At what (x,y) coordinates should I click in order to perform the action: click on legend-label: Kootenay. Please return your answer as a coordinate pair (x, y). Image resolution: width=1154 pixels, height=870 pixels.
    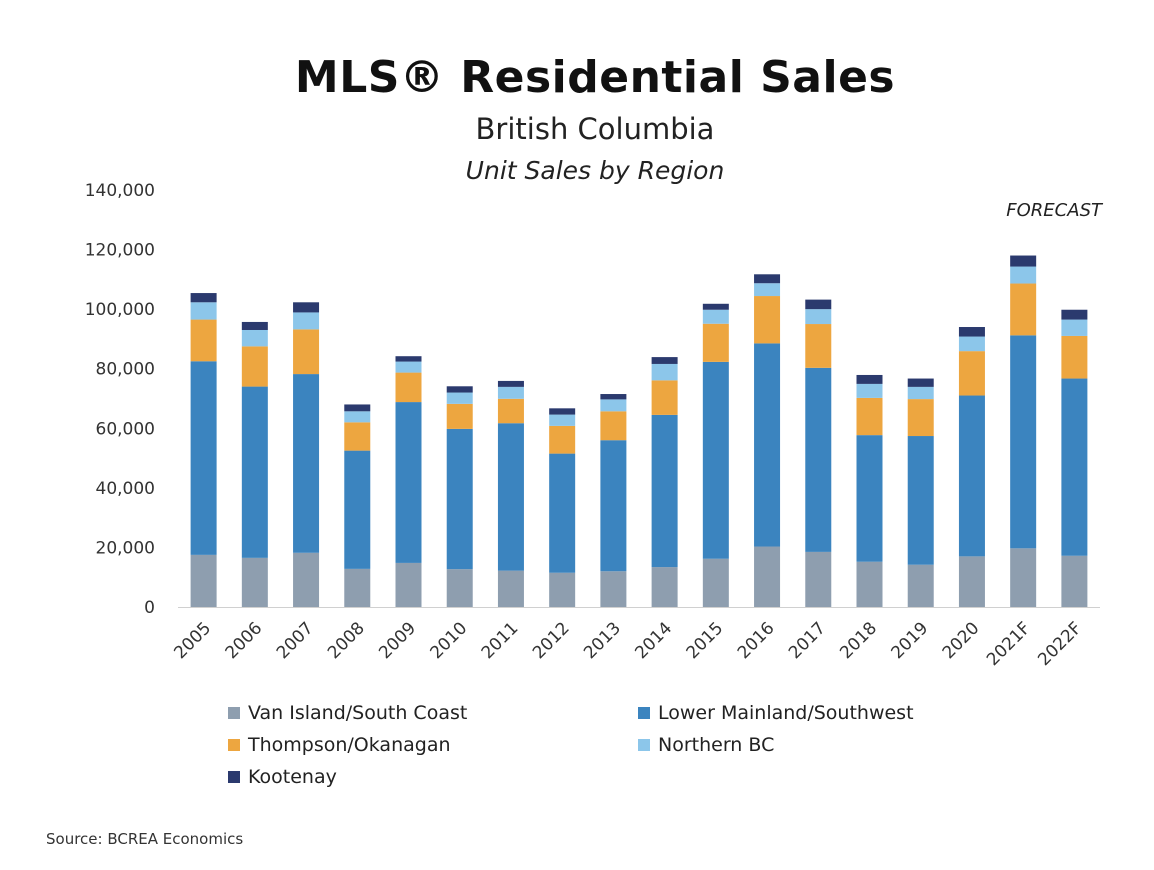
    Looking at the image, I should click on (292, 777).